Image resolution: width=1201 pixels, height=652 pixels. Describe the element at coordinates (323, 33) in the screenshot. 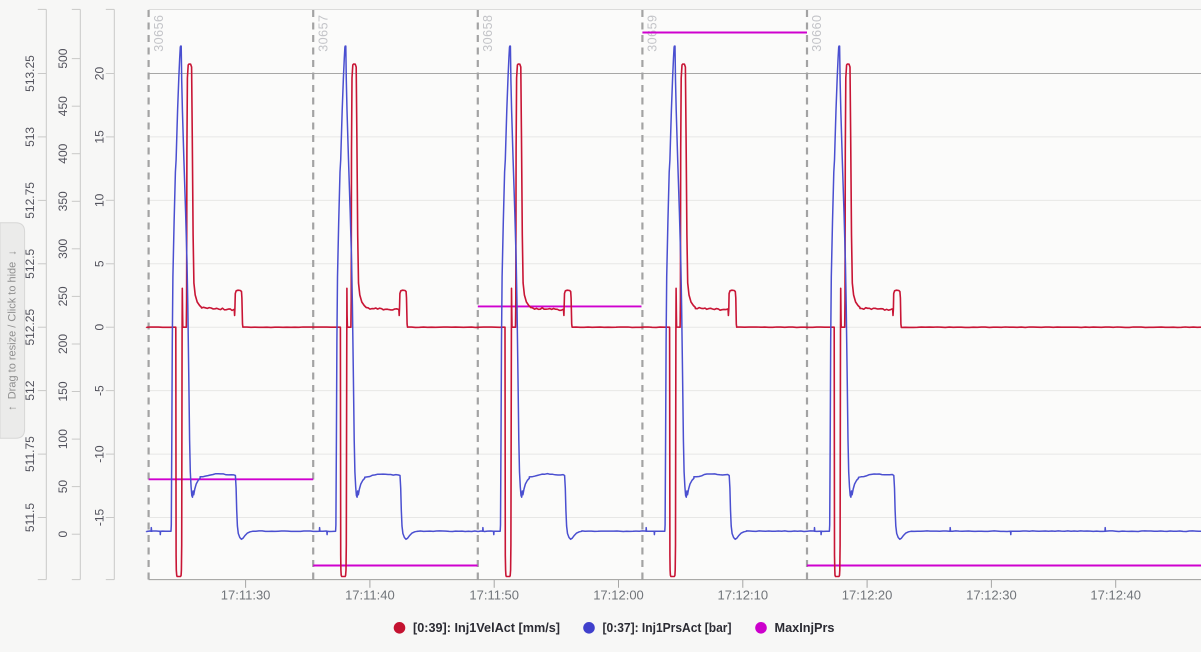

I see `svg-text: 30657` at that location.